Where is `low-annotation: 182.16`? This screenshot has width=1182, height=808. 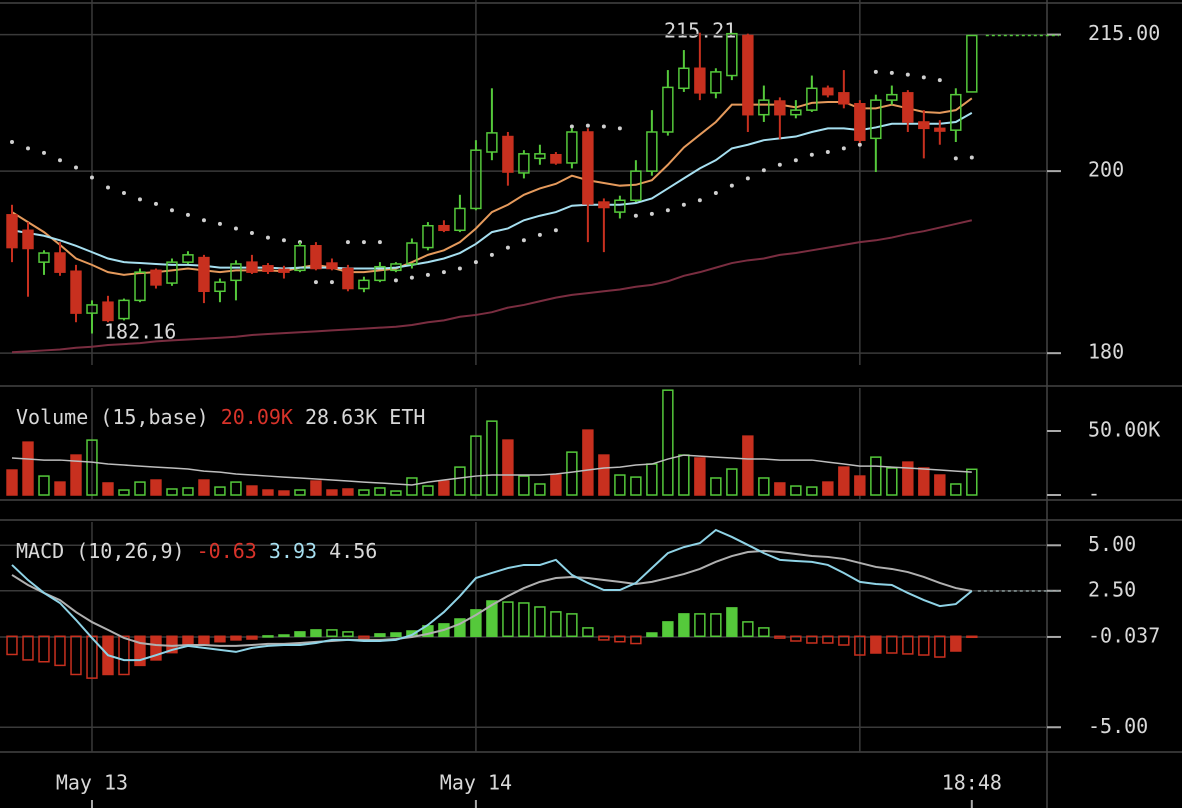 low-annotation: 182.16 is located at coordinates (140, 332).